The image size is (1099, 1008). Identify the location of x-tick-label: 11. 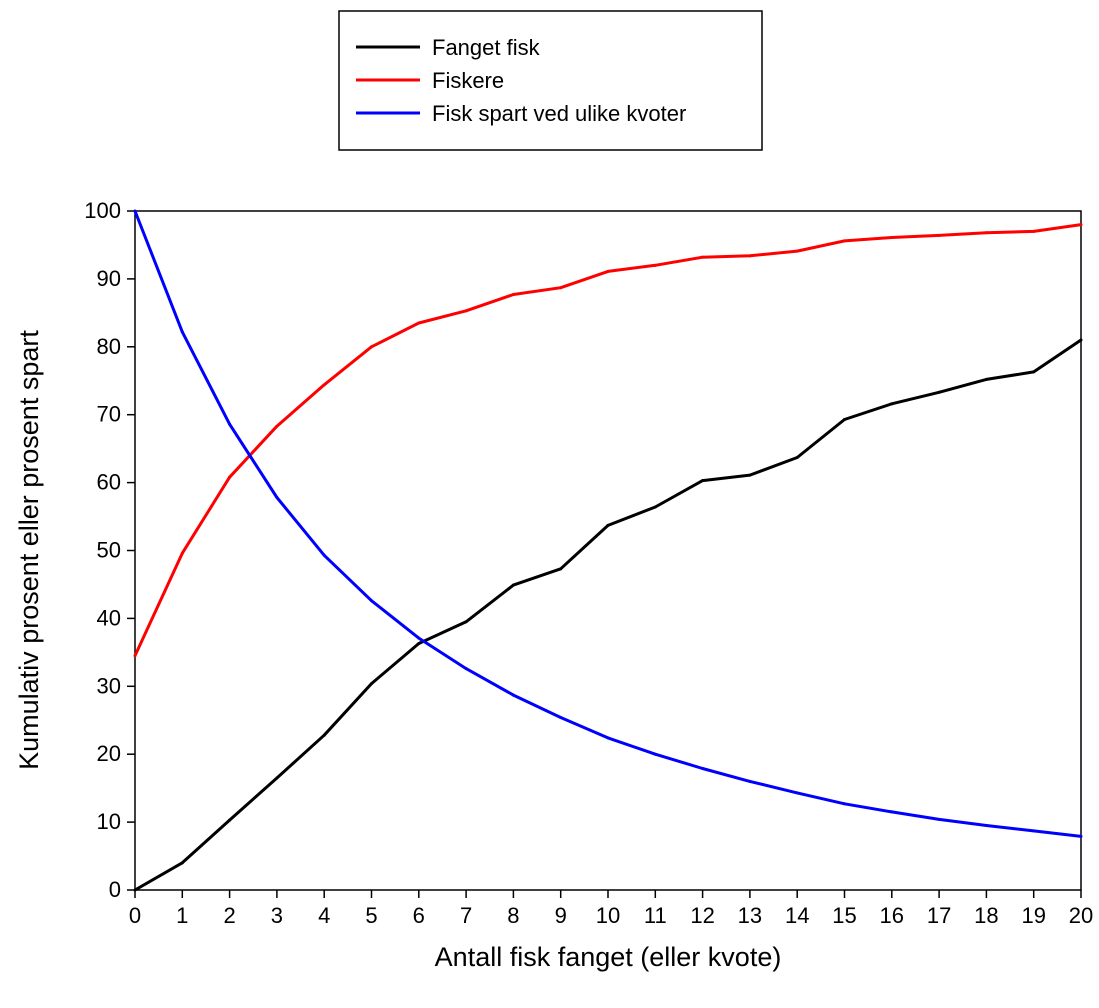
(655, 915).